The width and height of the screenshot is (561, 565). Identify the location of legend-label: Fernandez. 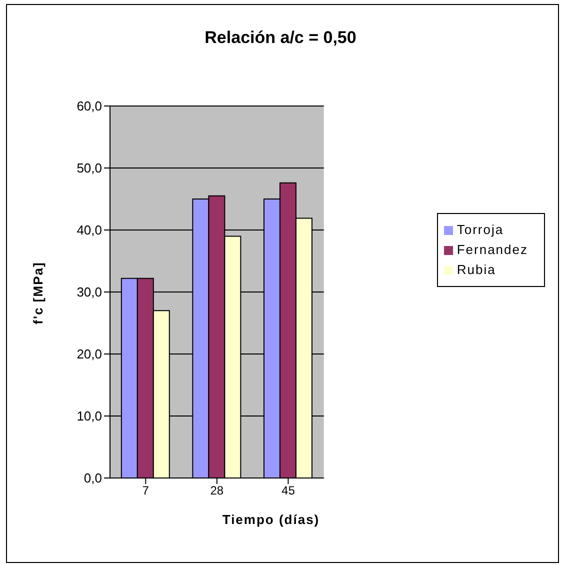
(492, 249).